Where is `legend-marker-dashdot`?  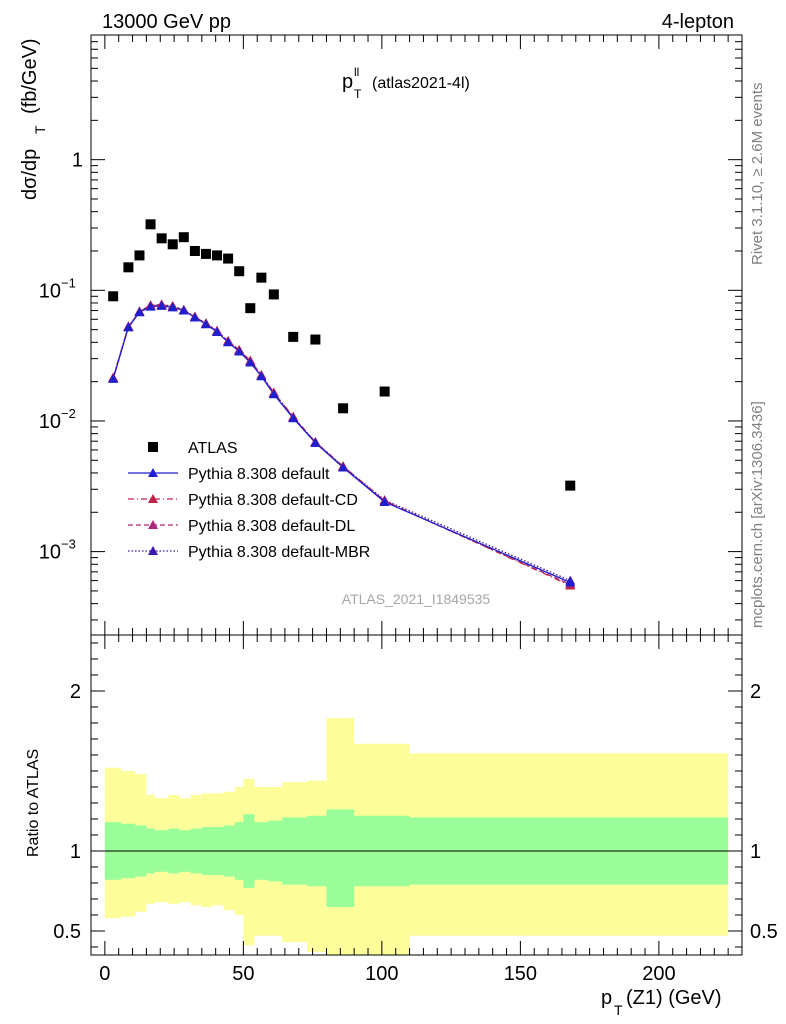
legend-marker-dashdot is located at coordinates (153, 498).